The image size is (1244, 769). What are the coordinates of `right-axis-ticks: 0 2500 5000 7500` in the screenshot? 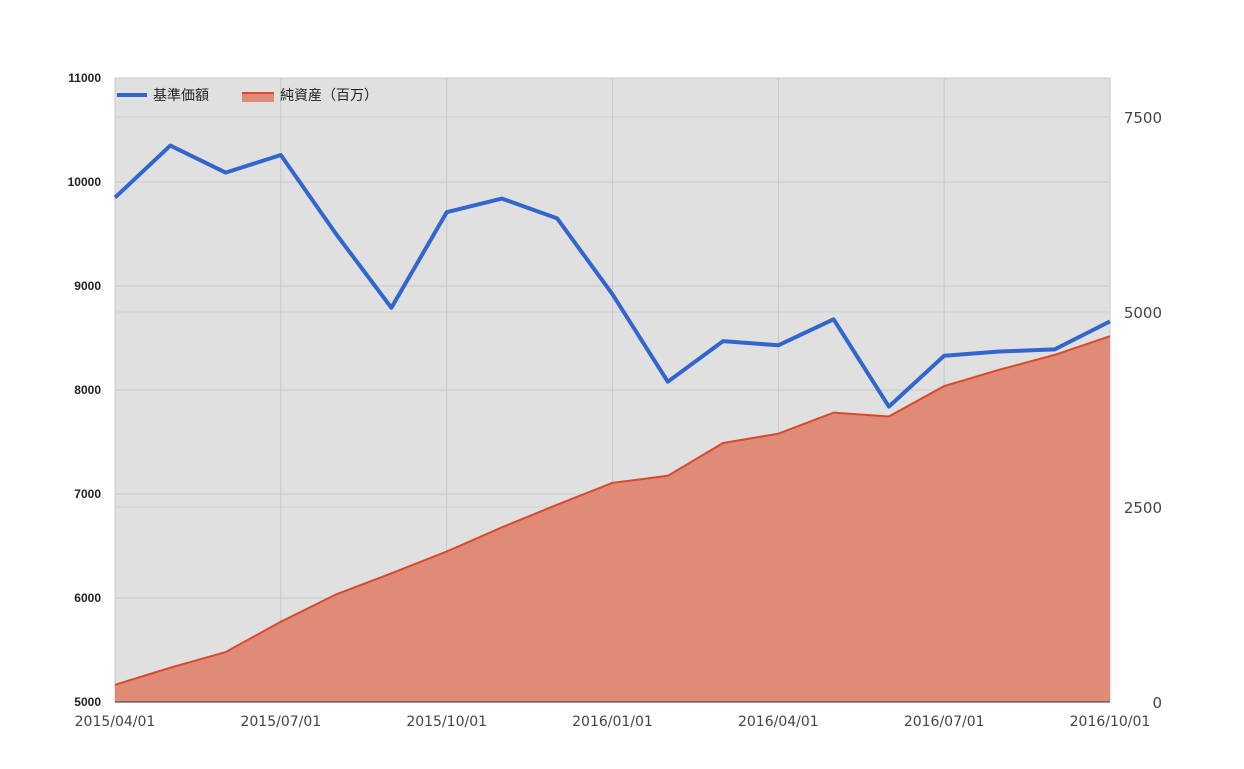 It's located at (1143, 410).